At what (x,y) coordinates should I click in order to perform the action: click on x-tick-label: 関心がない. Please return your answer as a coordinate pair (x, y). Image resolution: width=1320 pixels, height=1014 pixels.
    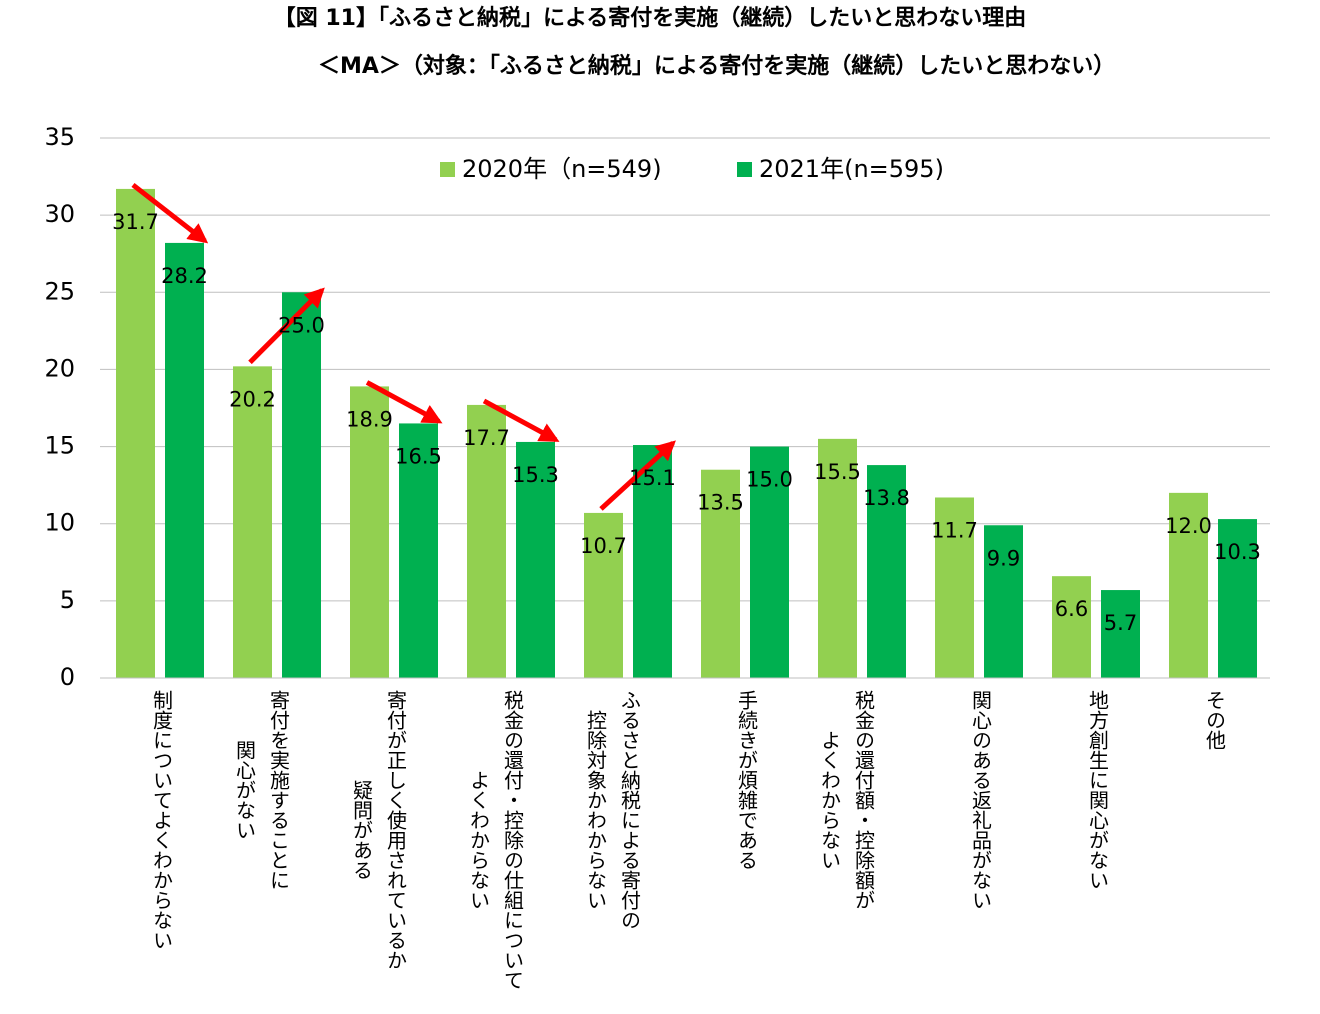
    Looking at the image, I should click on (245, 790).